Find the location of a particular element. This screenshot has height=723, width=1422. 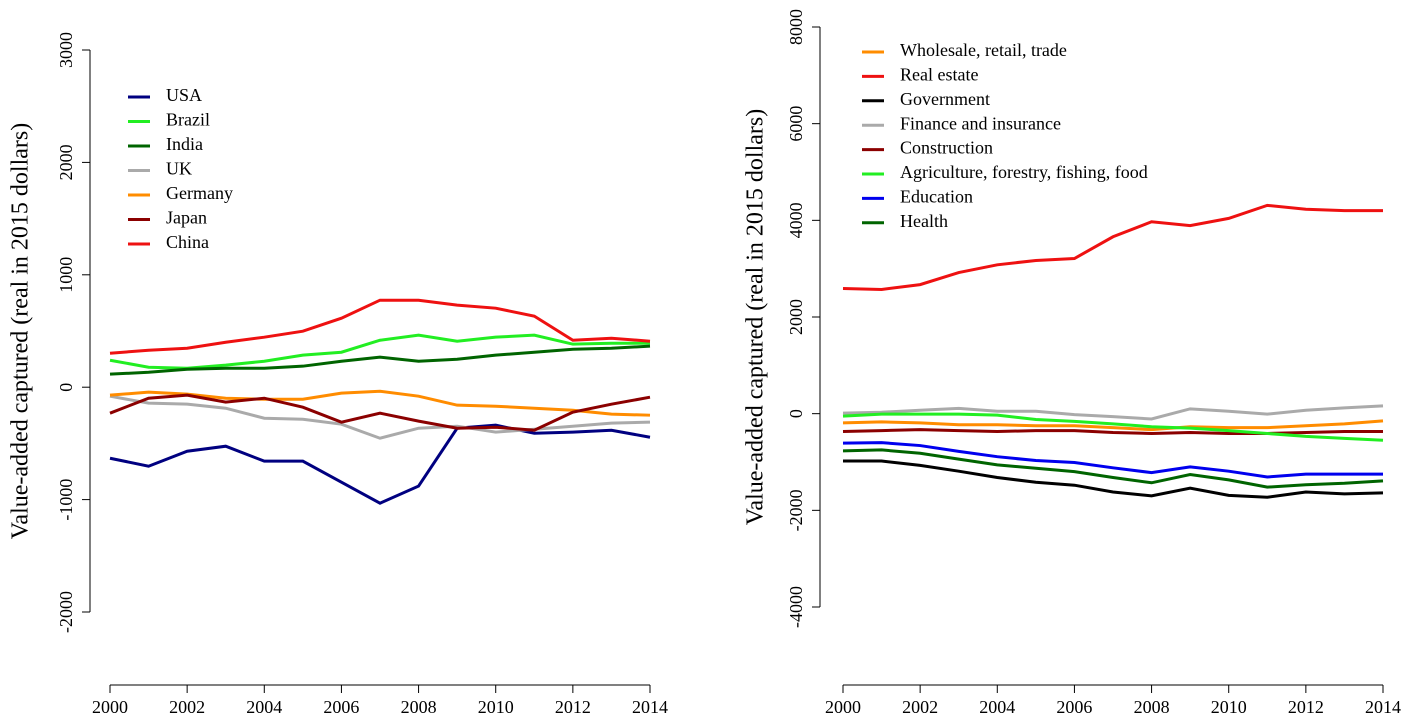

legend-label: Health is located at coordinates (924, 221).